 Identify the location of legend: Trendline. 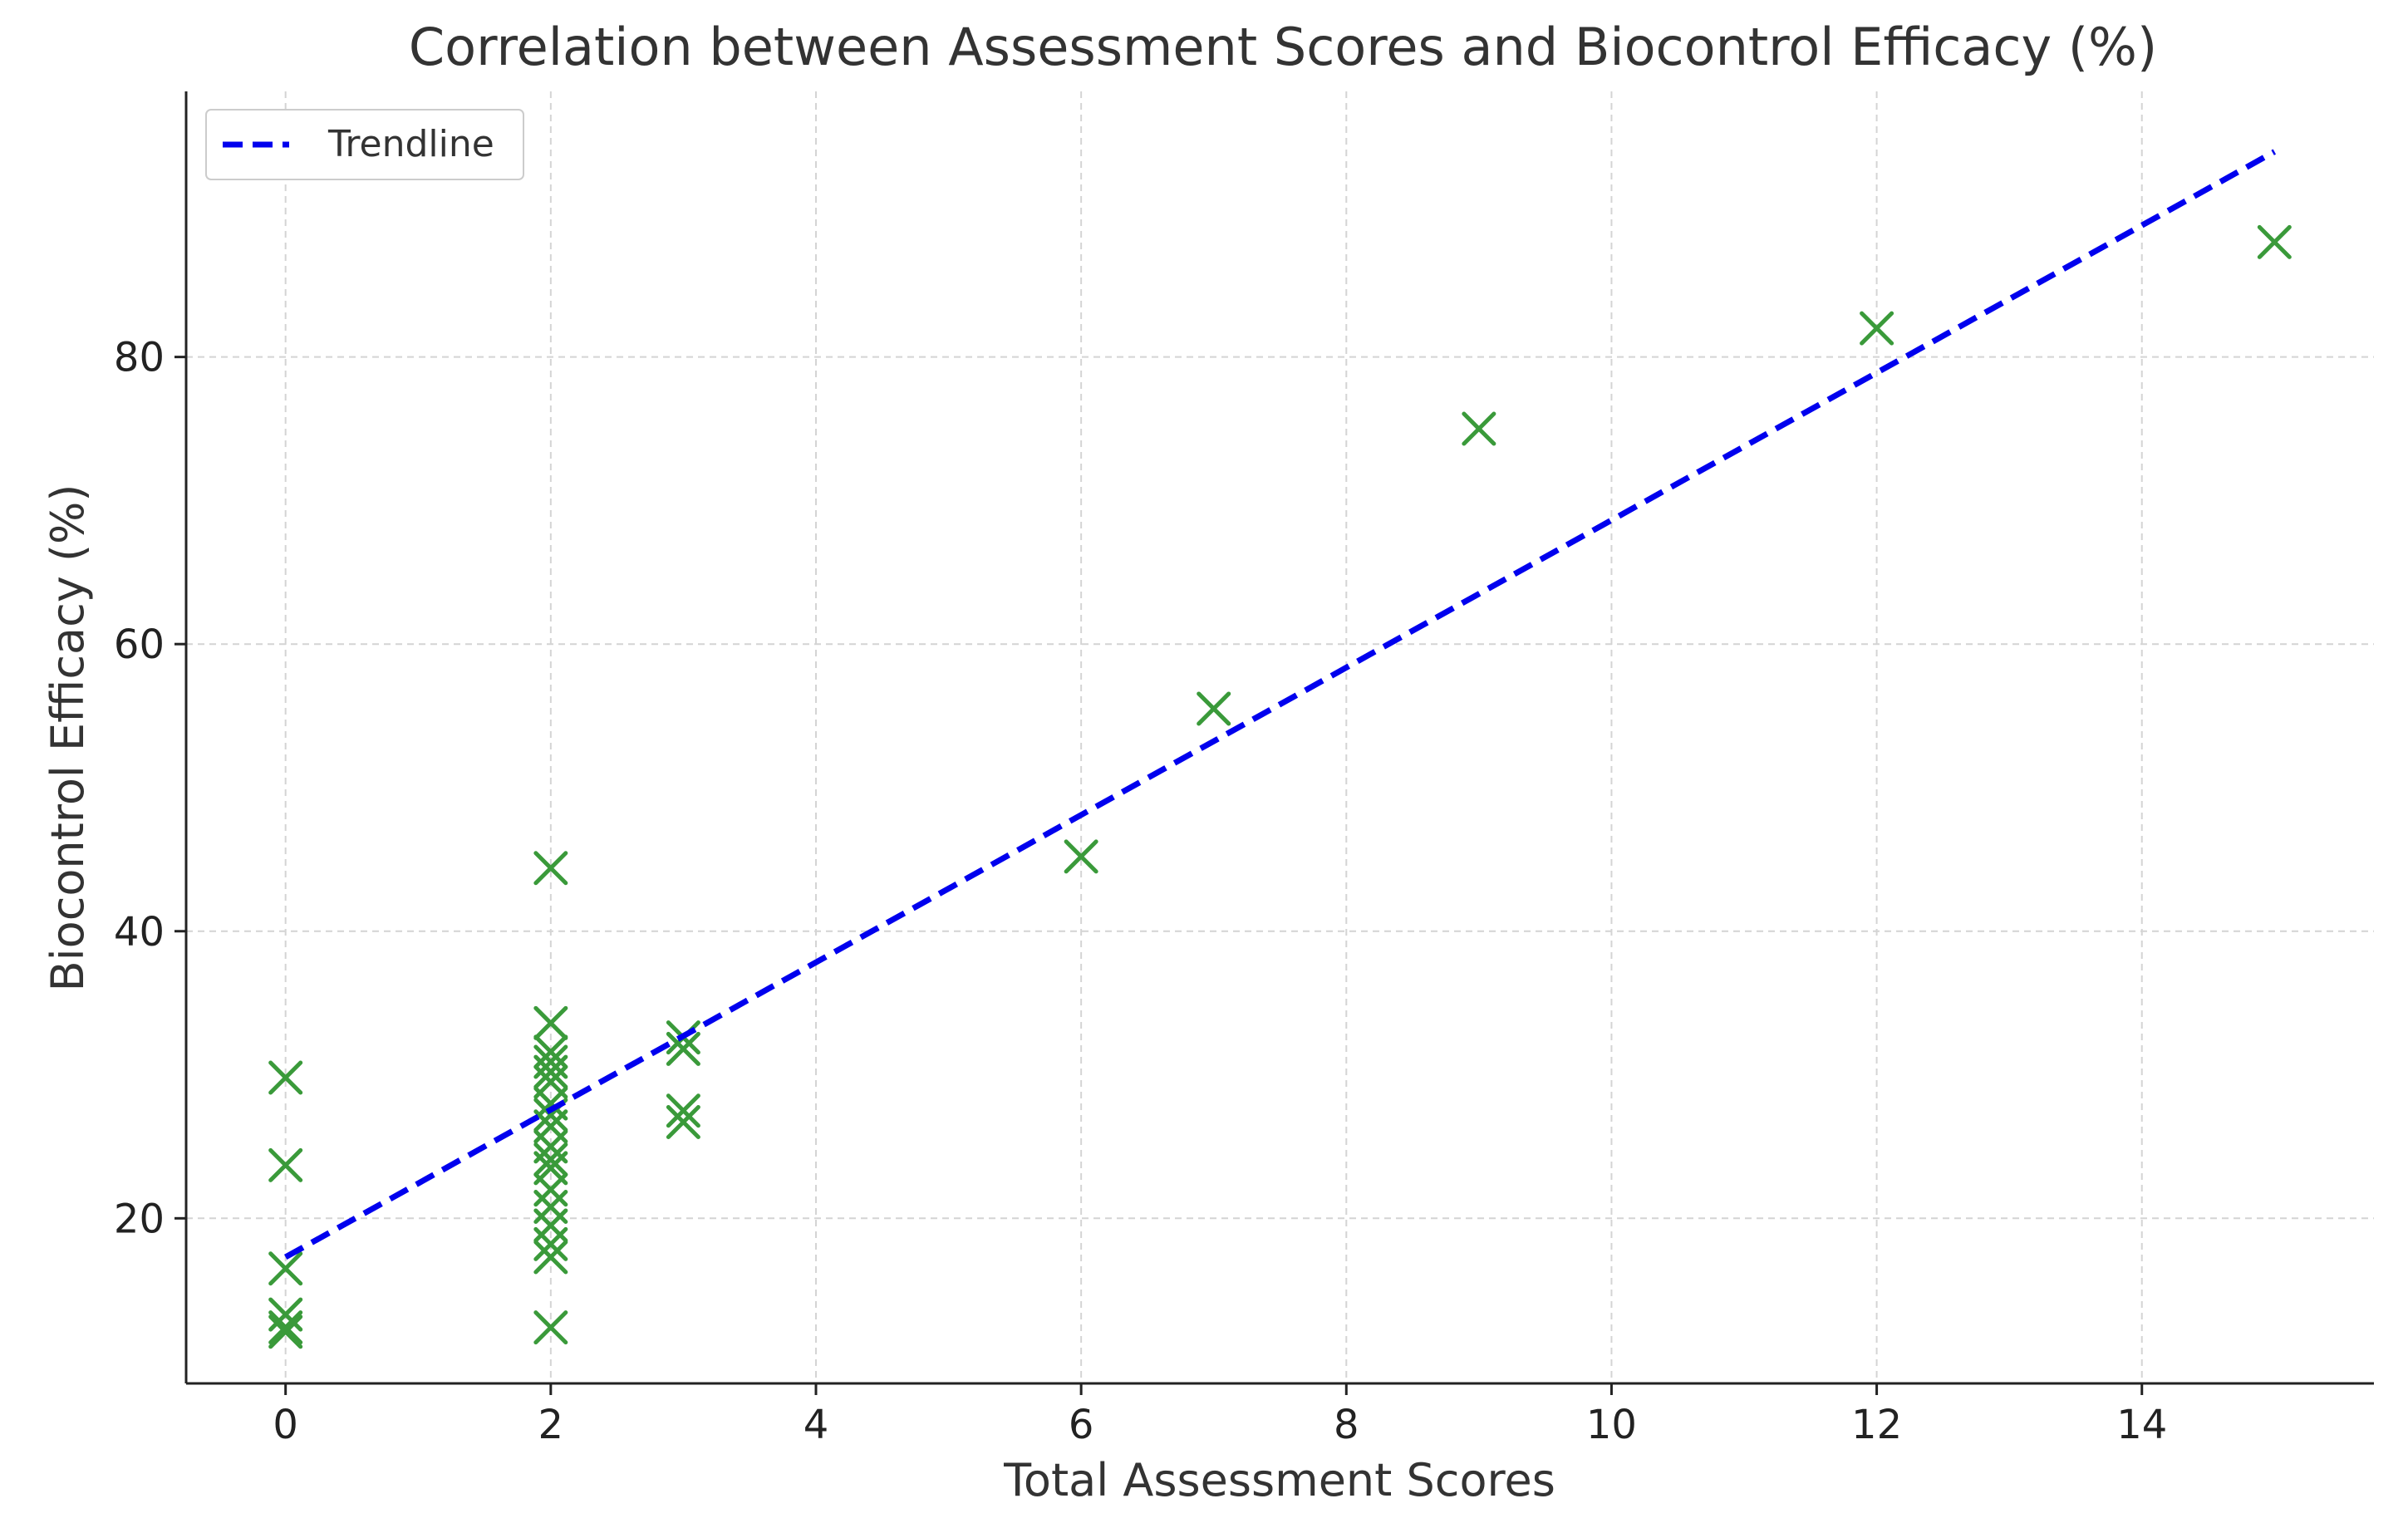
(364, 144).